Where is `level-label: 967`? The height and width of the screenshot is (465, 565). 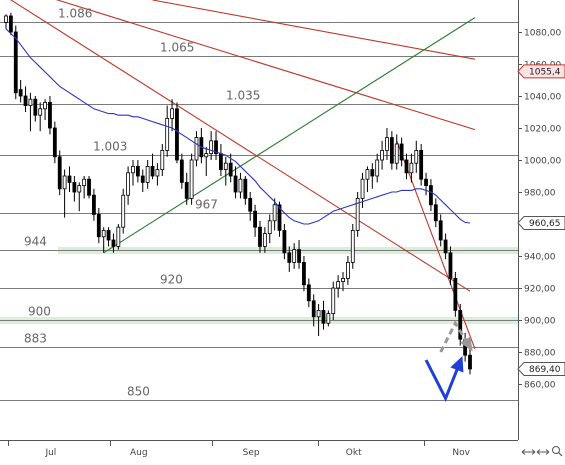 level-label: 967 is located at coordinates (206, 205).